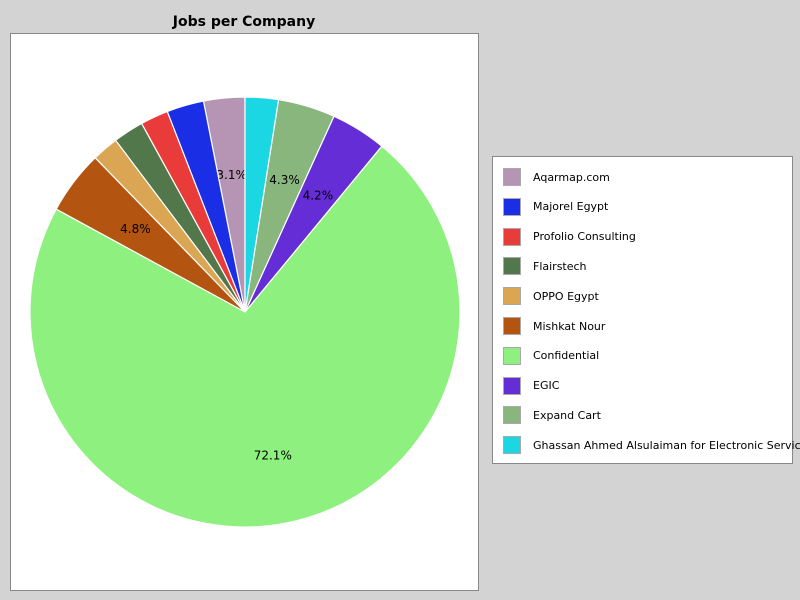  What do you see at coordinates (560, 266) in the screenshot?
I see `legend-label: Flairstech` at bounding box center [560, 266].